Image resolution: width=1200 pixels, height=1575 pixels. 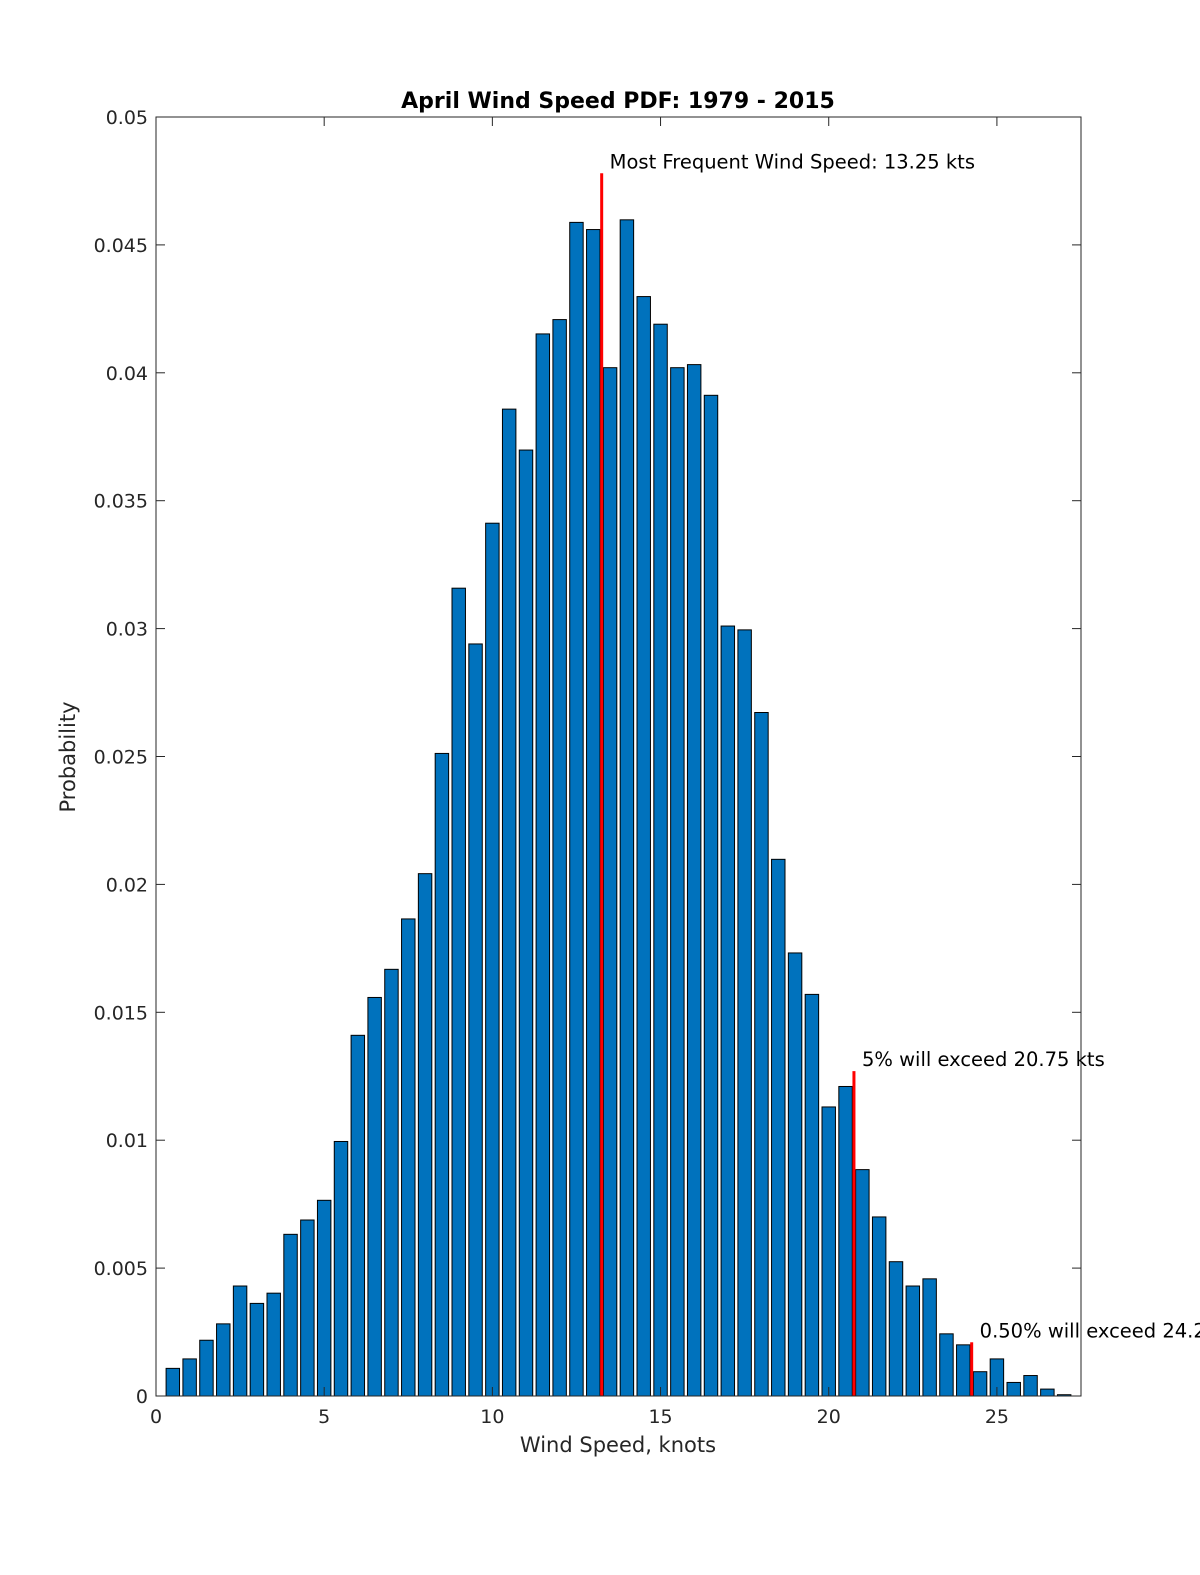 I want to click on y-tick-label: 0.025, so click(x=121, y=758).